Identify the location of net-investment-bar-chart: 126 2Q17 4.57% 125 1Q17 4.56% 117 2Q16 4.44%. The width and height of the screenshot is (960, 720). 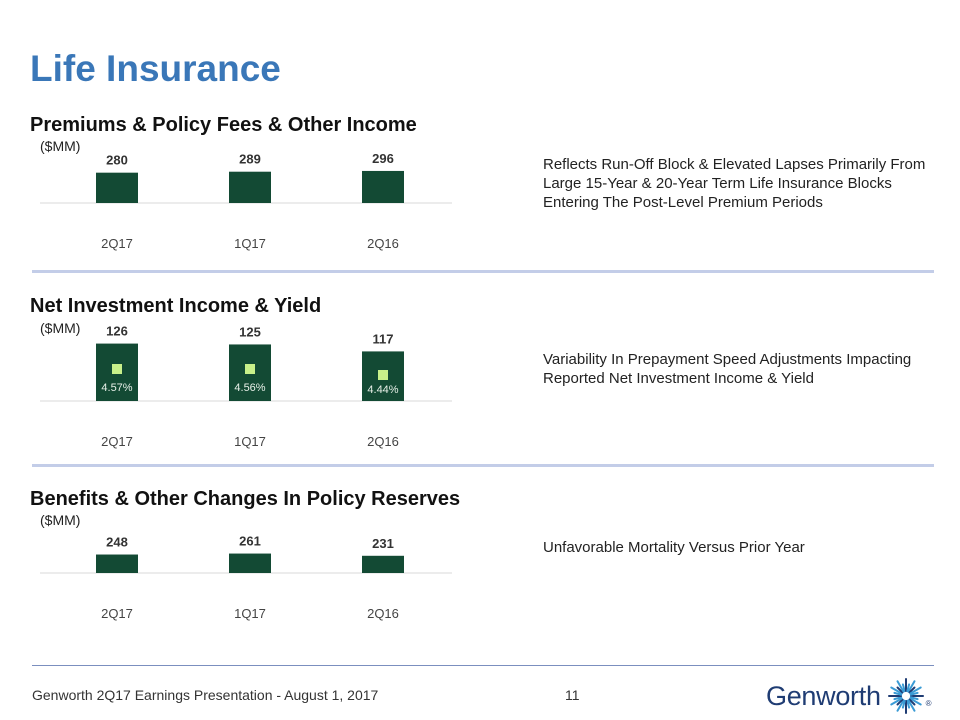
(246, 386).